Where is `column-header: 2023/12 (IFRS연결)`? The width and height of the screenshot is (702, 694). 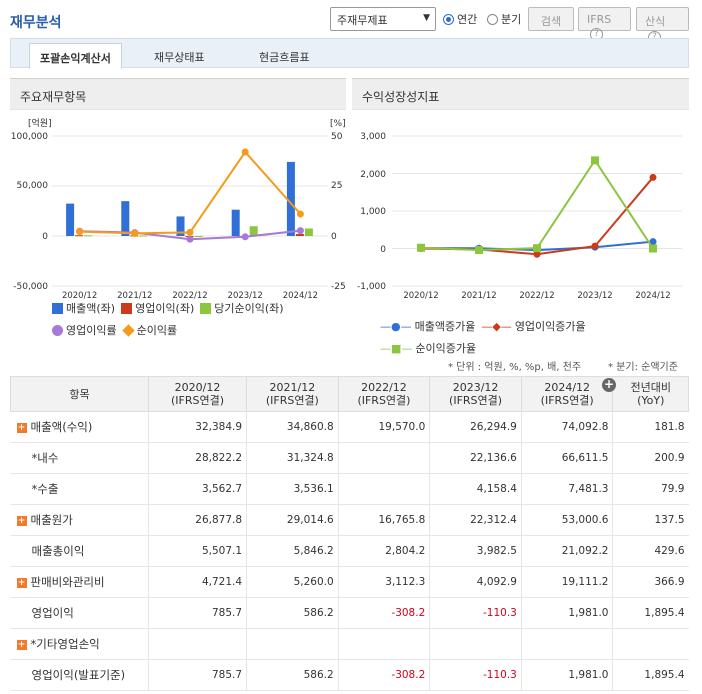
column-header: 2023/12 (IFRS연결) is located at coordinates (475, 394).